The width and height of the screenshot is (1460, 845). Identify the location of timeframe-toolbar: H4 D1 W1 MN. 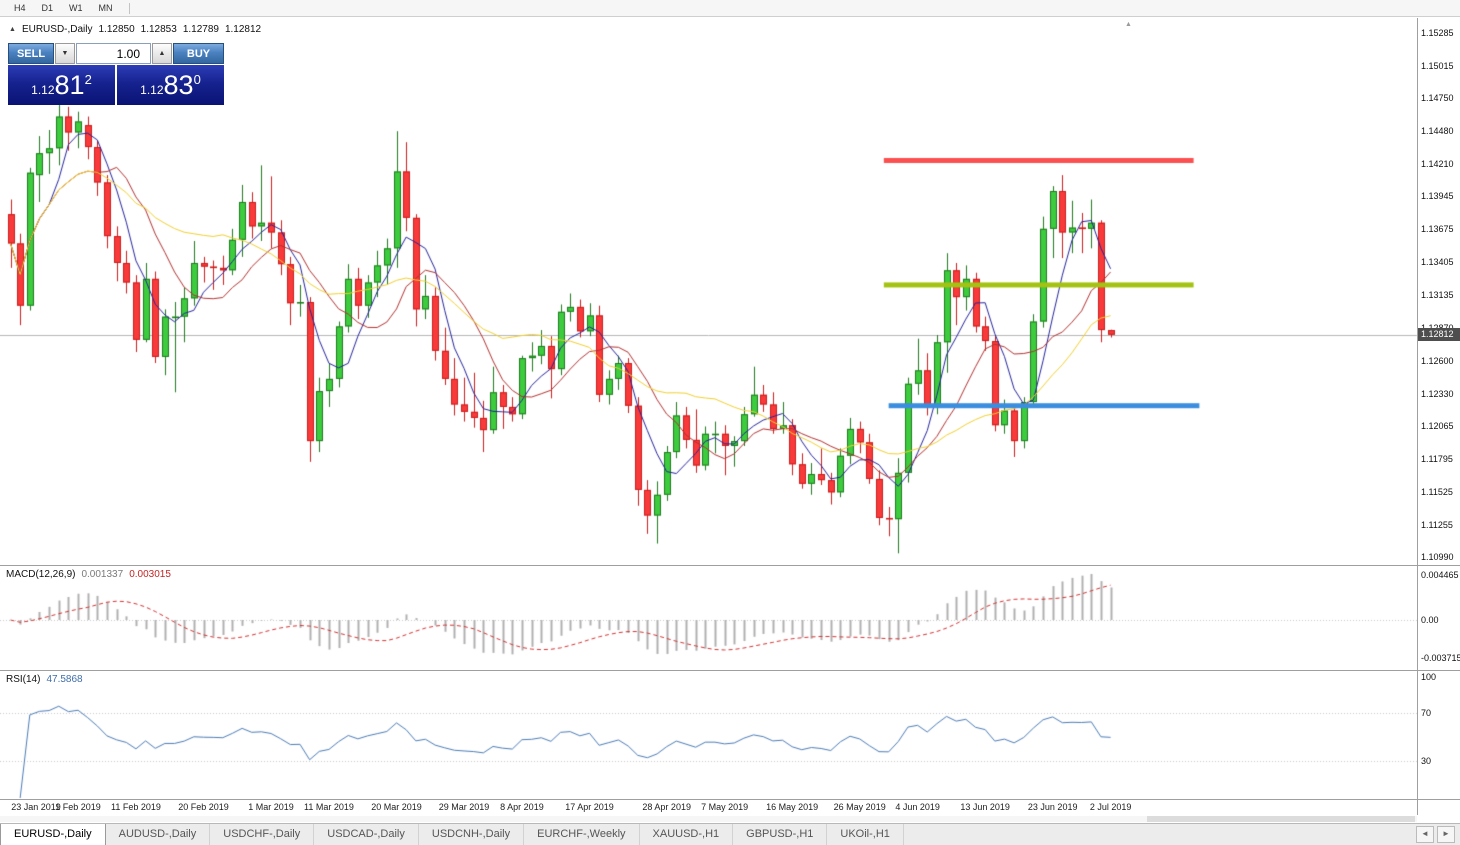
(730, 8).